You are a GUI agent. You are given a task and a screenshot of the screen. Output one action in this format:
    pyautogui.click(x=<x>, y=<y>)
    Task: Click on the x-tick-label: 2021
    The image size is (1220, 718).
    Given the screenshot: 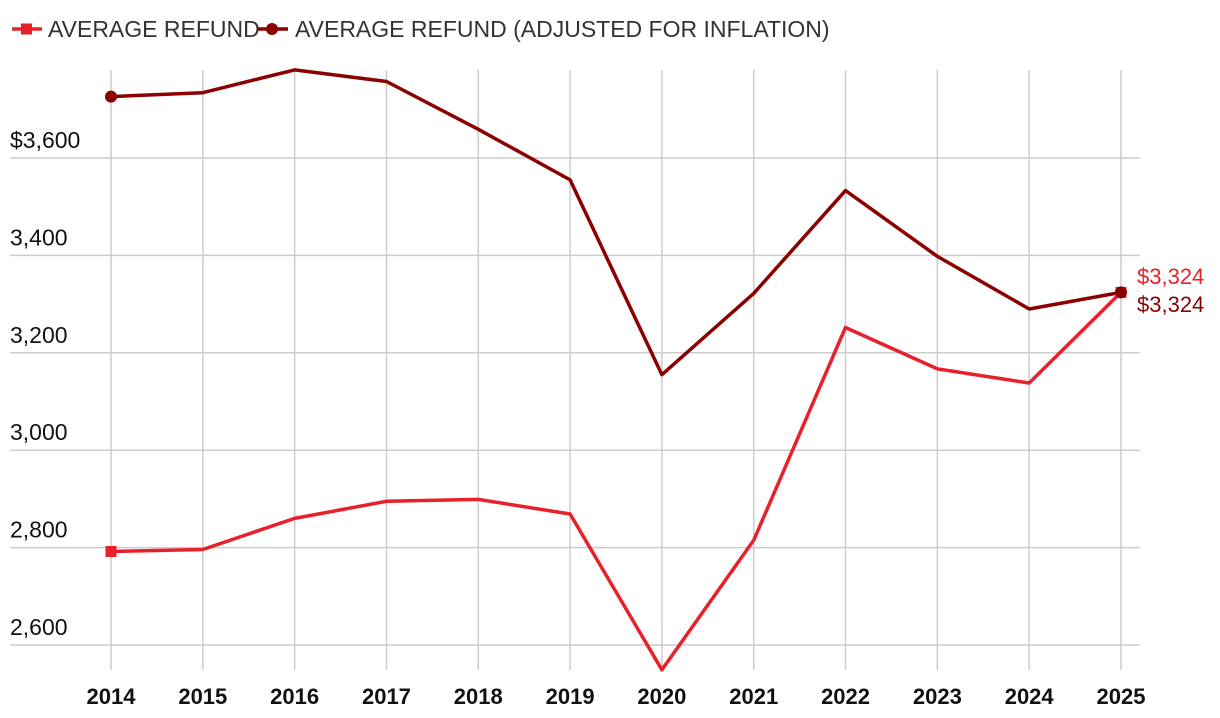 What is the action you would take?
    pyautogui.click(x=753, y=696)
    